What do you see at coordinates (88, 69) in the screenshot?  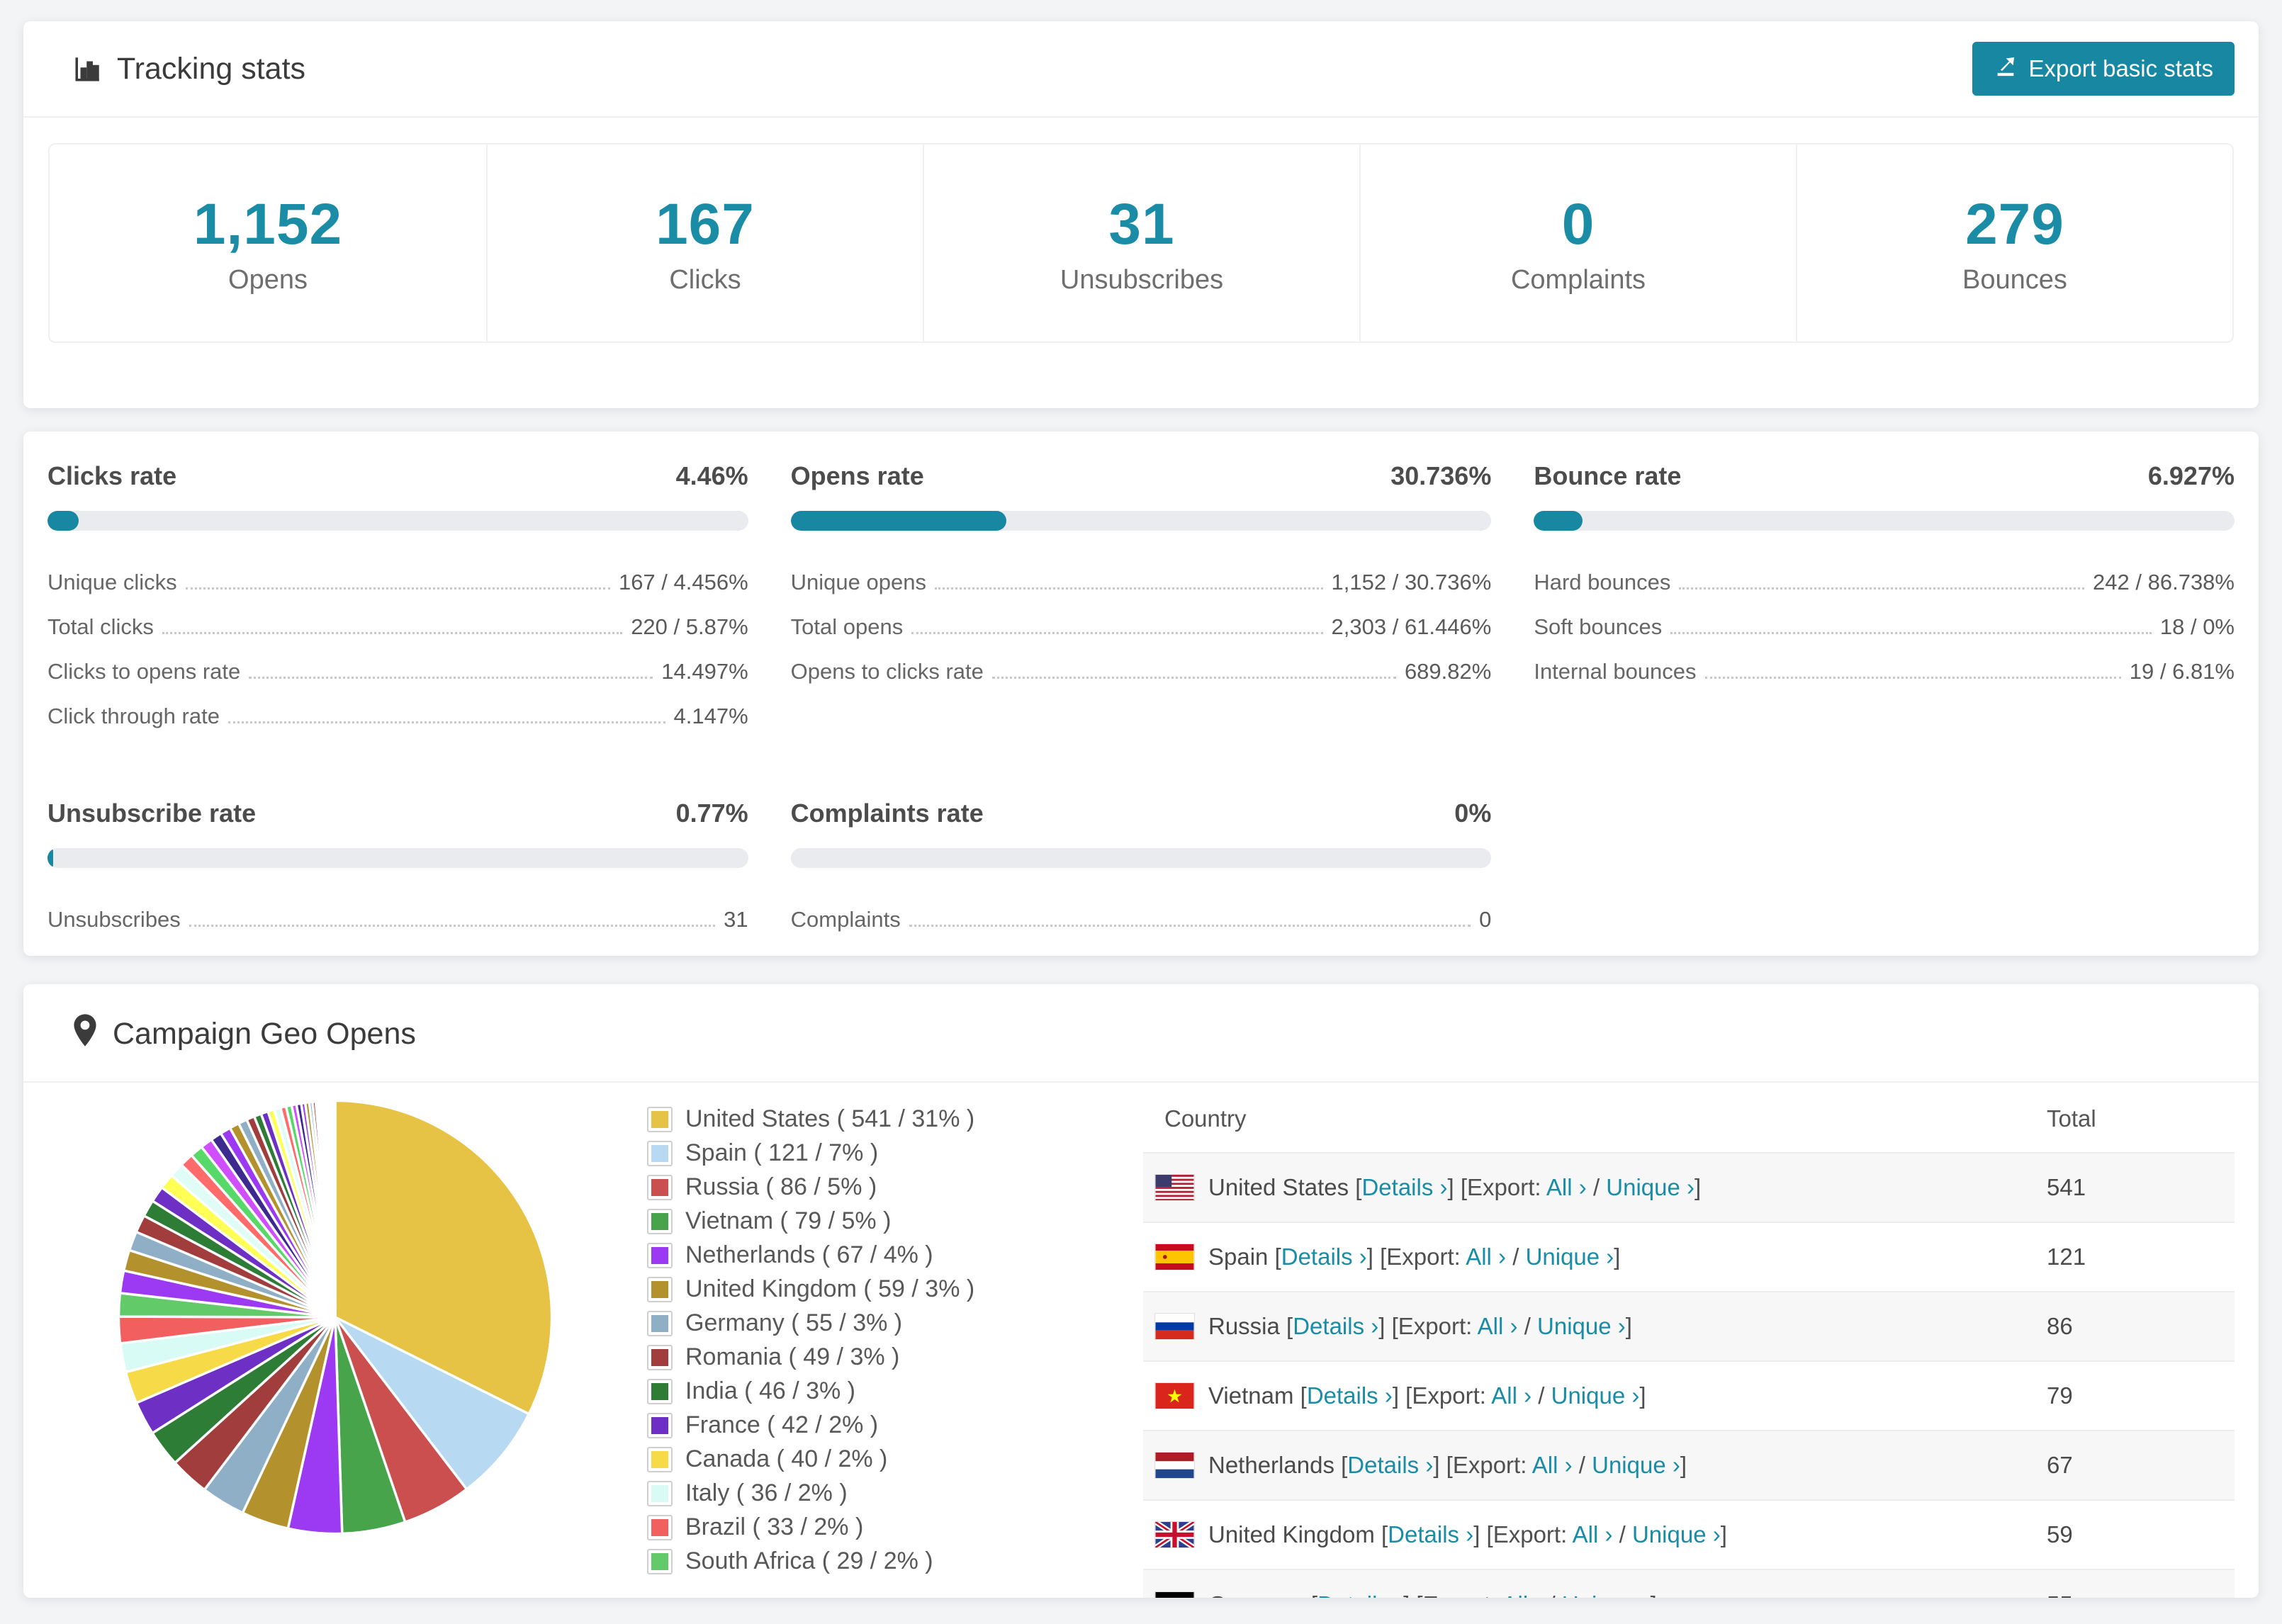 I see `bar-chart-icon` at bounding box center [88, 69].